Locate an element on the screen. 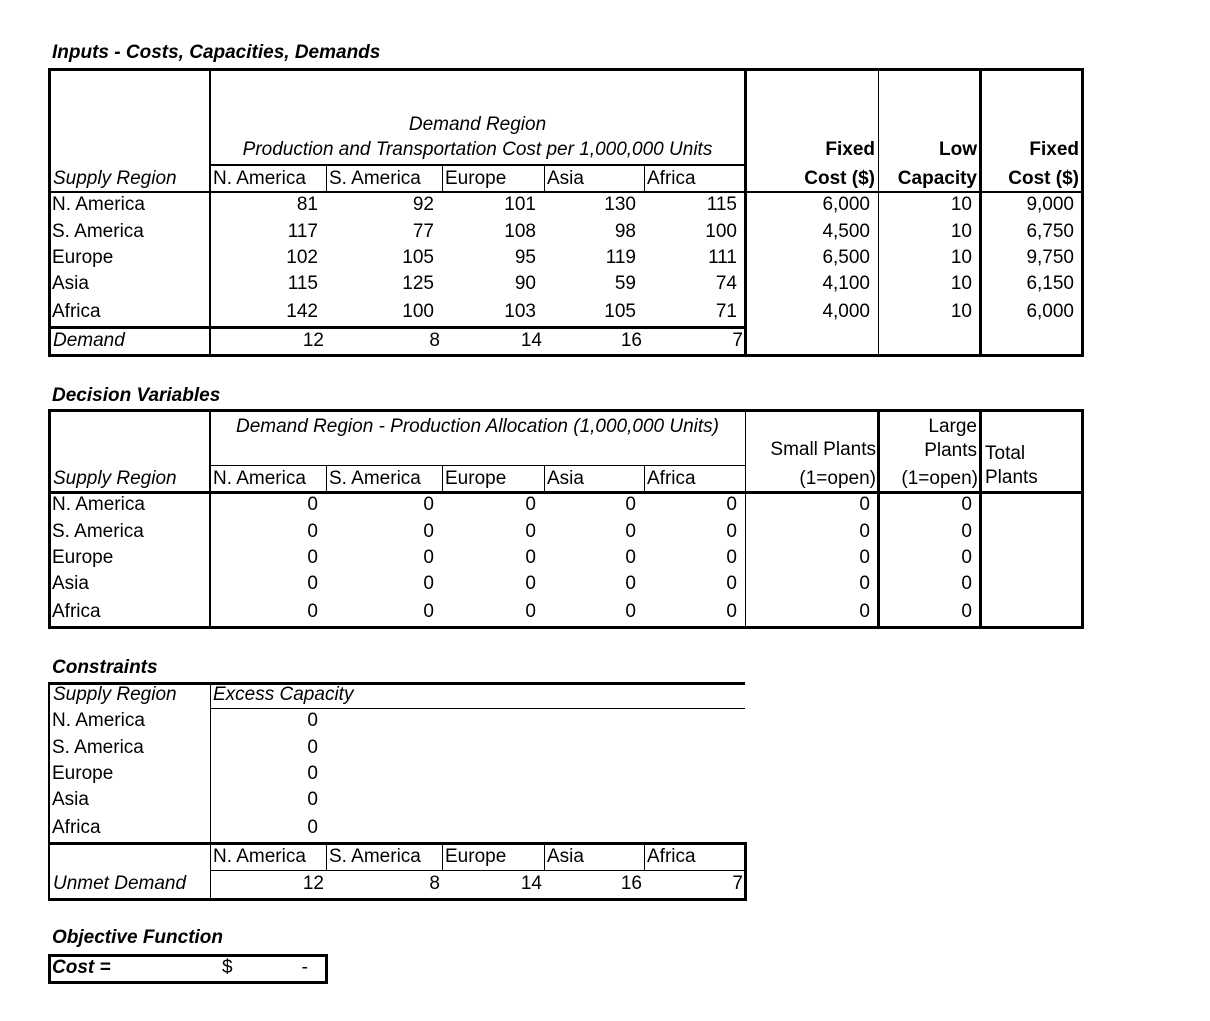 The width and height of the screenshot is (1210, 1021). cell: 77 is located at coordinates (423, 231).